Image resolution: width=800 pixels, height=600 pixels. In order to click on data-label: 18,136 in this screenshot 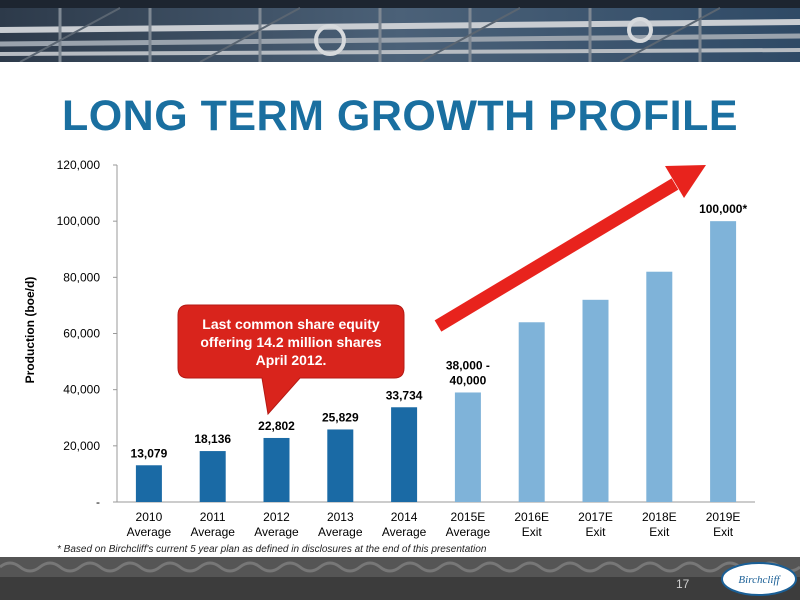, I will do `click(212, 439)`.